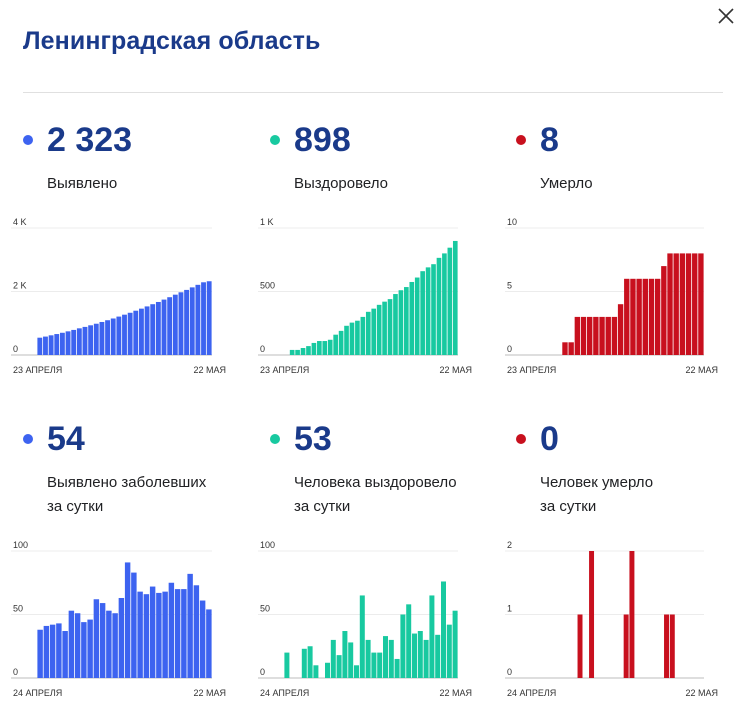  I want to click on stat-value: 2 323, so click(90, 140).